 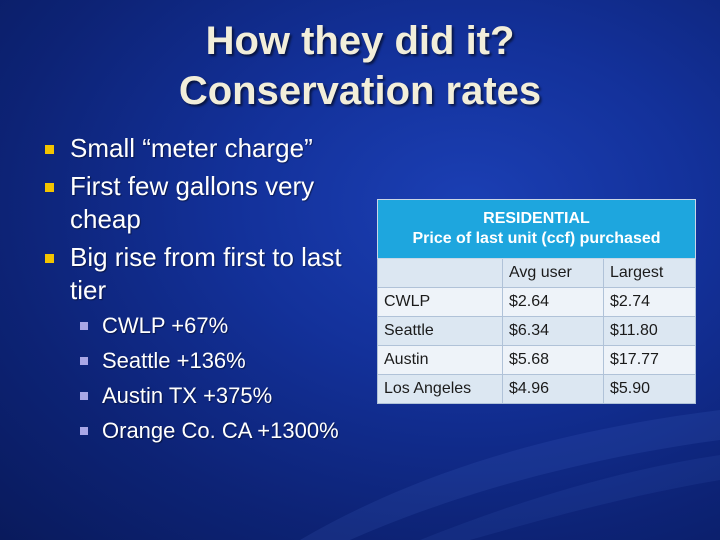 What do you see at coordinates (187, 395) in the screenshot?
I see `sub-bullet-text: Austin TX +375%` at bounding box center [187, 395].